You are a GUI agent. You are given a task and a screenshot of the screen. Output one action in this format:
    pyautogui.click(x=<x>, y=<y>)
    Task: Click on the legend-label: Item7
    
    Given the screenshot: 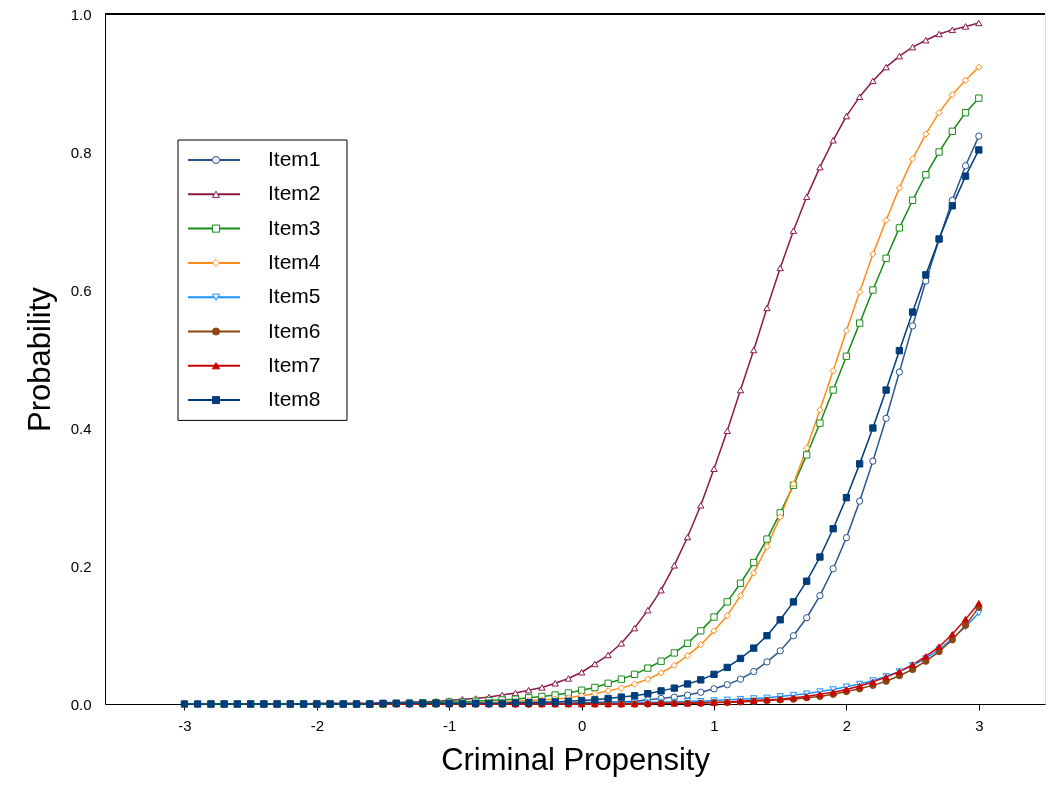 What is the action you would take?
    pyautogui.click(x=294, y=364)
    